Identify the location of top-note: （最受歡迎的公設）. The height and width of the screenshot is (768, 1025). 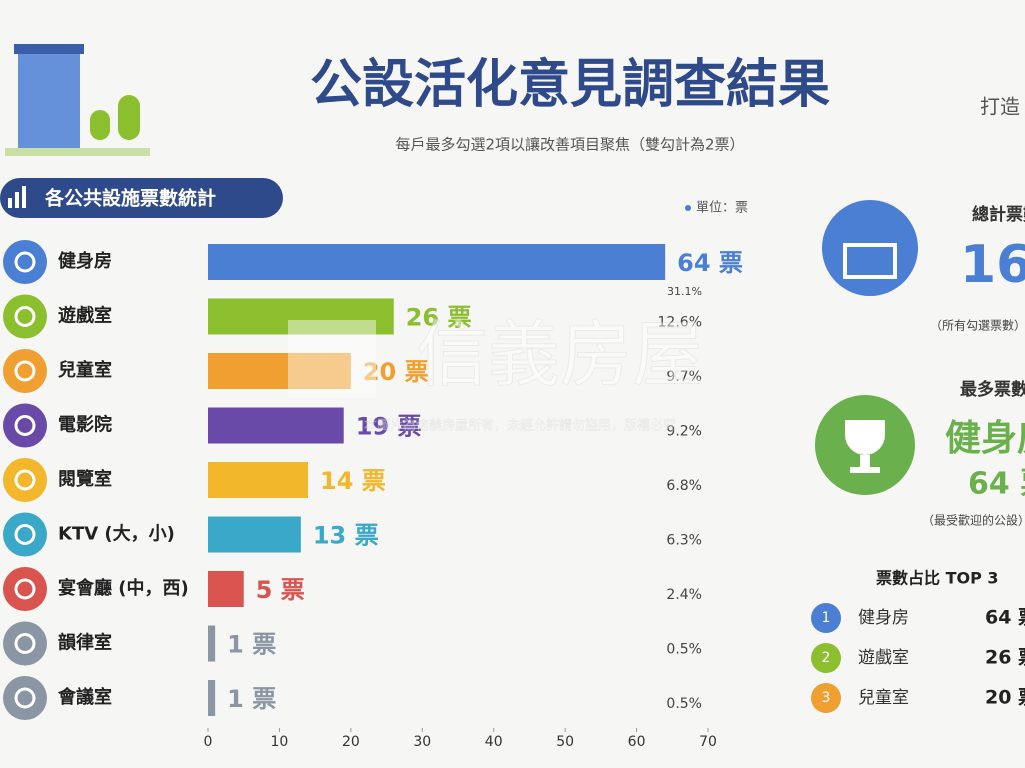
(973, 520).